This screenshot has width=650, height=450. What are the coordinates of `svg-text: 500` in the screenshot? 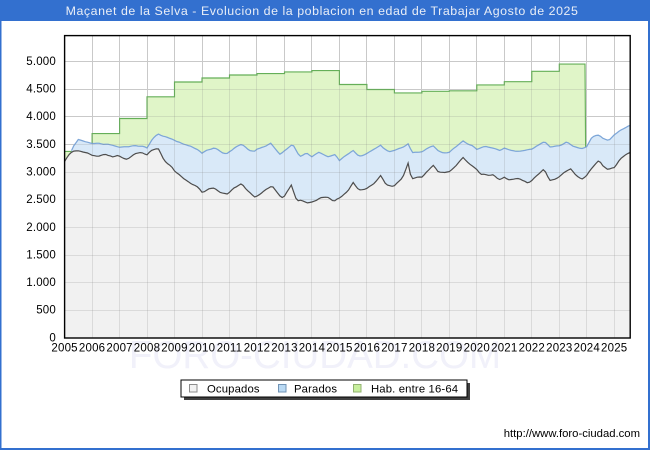 It's located at (46, 311).